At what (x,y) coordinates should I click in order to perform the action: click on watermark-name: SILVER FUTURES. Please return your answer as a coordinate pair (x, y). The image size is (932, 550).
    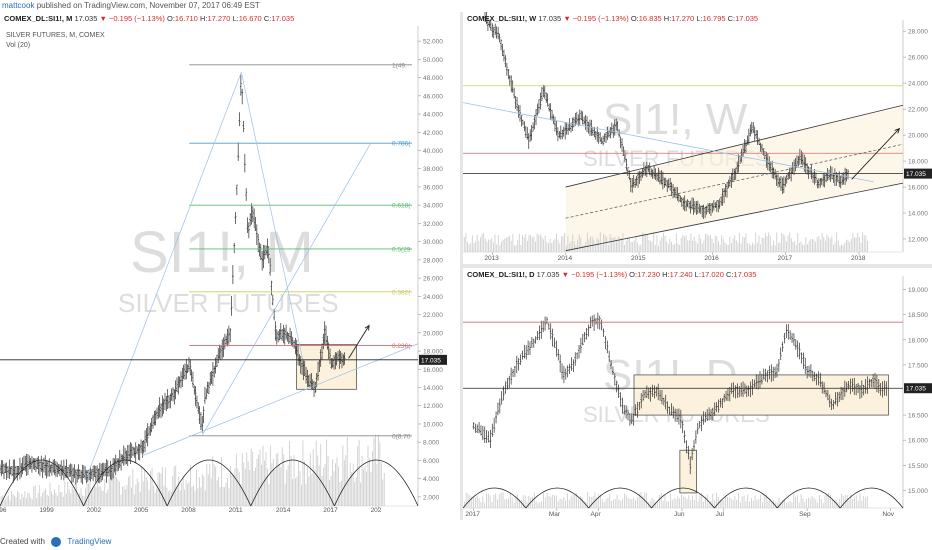
    Looking at the image, I should click on (228, 303).